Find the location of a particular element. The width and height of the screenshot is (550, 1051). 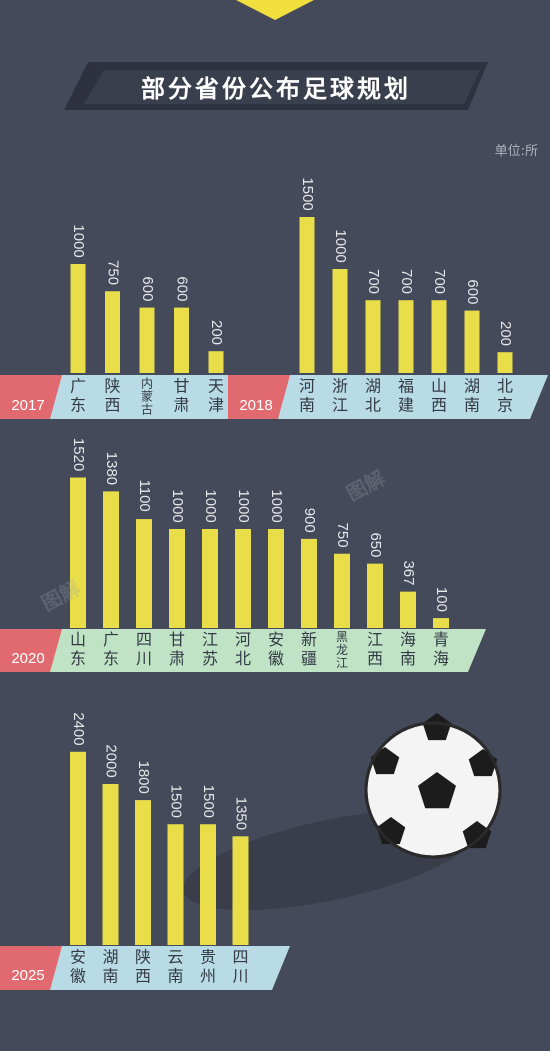

category-label: 海 is located at coordinates (441, 658).